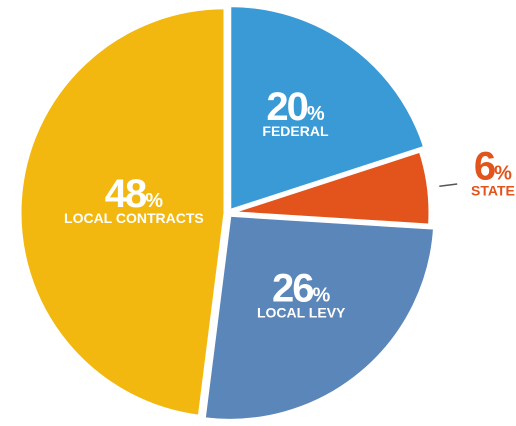 This screenshot has height=426, width=516. I want to click on category-label: STATE, so click(493, 191).